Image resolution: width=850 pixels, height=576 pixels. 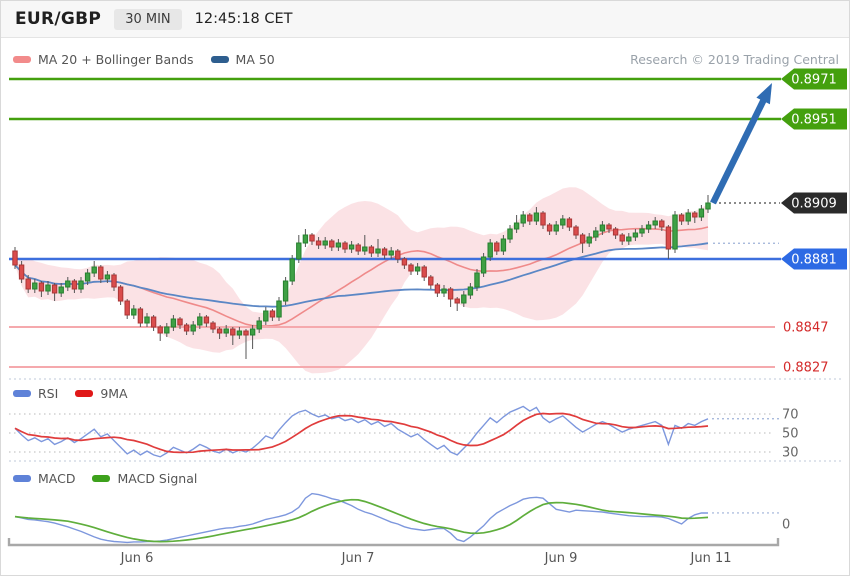 What do you see at coordinates (790, 453) in the screenshot?
I see `rsi-gridline-label: 30` at bounding box center [790, 453].